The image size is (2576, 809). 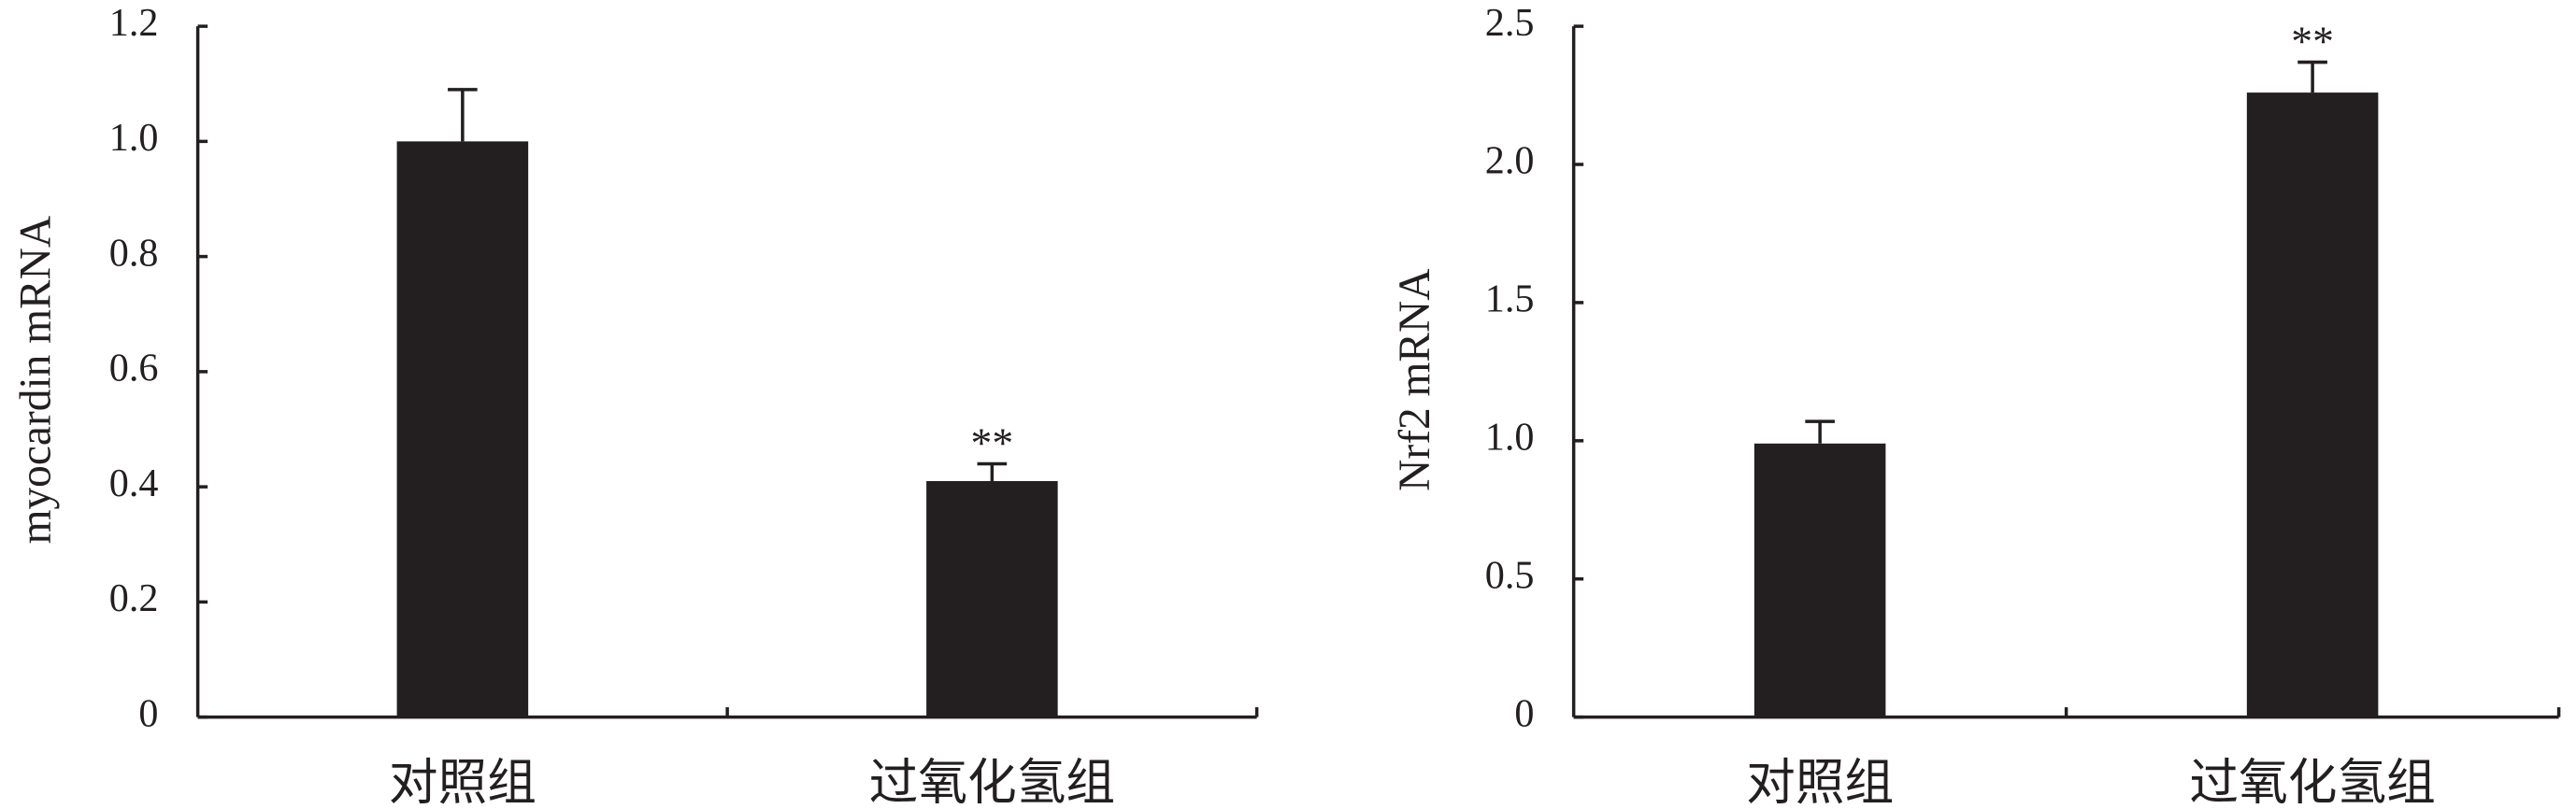 What do you see at coordinates (1510, 299) in the screenshot?
I see `y-tick-label: 1.5` at bounding box center [1510, 299].